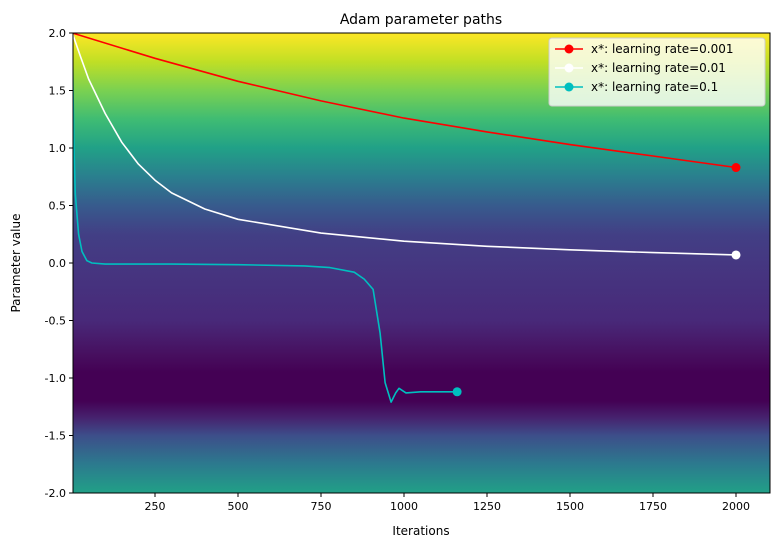 The height and width of the screenshot is (551, 780). I want to click on y-tick-label: 2.0, so click(58, 33).